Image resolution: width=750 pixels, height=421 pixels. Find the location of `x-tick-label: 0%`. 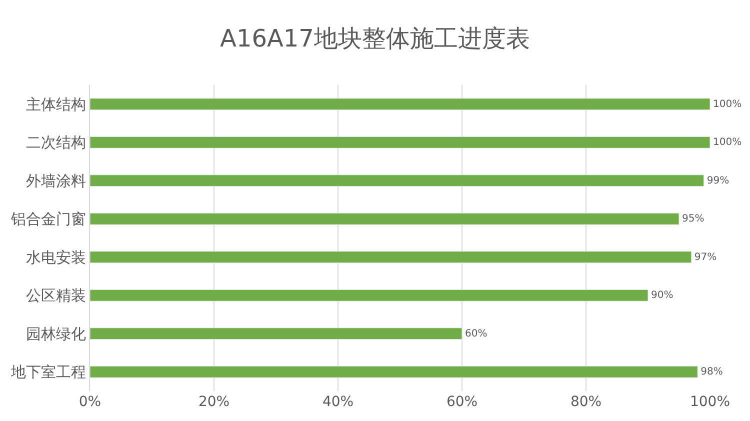

x-tick-label: 0% is located at coordinates (90, 402).